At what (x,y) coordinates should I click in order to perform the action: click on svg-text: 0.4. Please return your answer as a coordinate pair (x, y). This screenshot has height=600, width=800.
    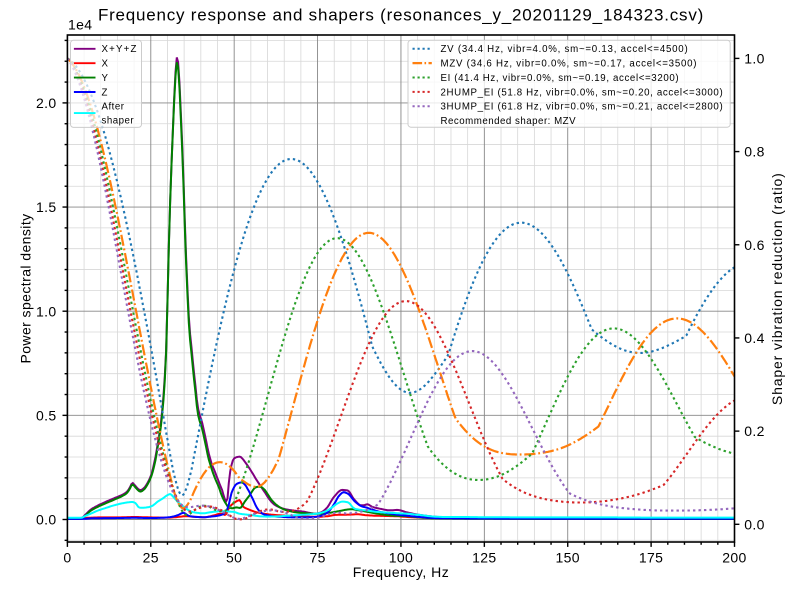
    Looking at the image, I should click on (754, 338).